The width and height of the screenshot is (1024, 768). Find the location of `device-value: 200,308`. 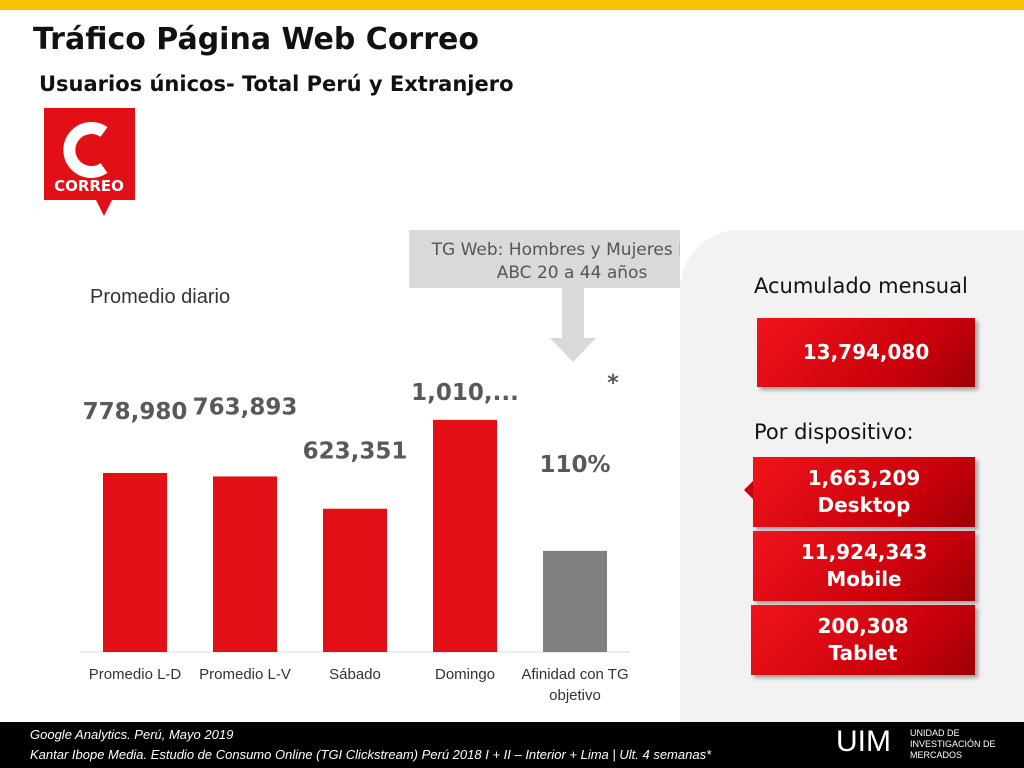

device-value: 200,308 is located at coordinates (863, 626).